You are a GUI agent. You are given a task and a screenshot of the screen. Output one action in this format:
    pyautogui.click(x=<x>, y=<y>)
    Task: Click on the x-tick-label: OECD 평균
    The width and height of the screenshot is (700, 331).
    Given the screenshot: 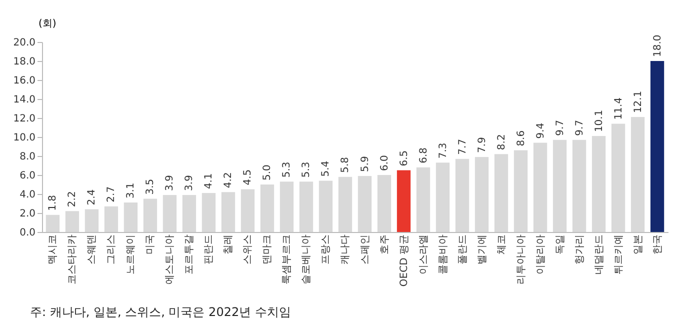 What is the action you would take?
    pyautogui.click(x=404, y=260)
    